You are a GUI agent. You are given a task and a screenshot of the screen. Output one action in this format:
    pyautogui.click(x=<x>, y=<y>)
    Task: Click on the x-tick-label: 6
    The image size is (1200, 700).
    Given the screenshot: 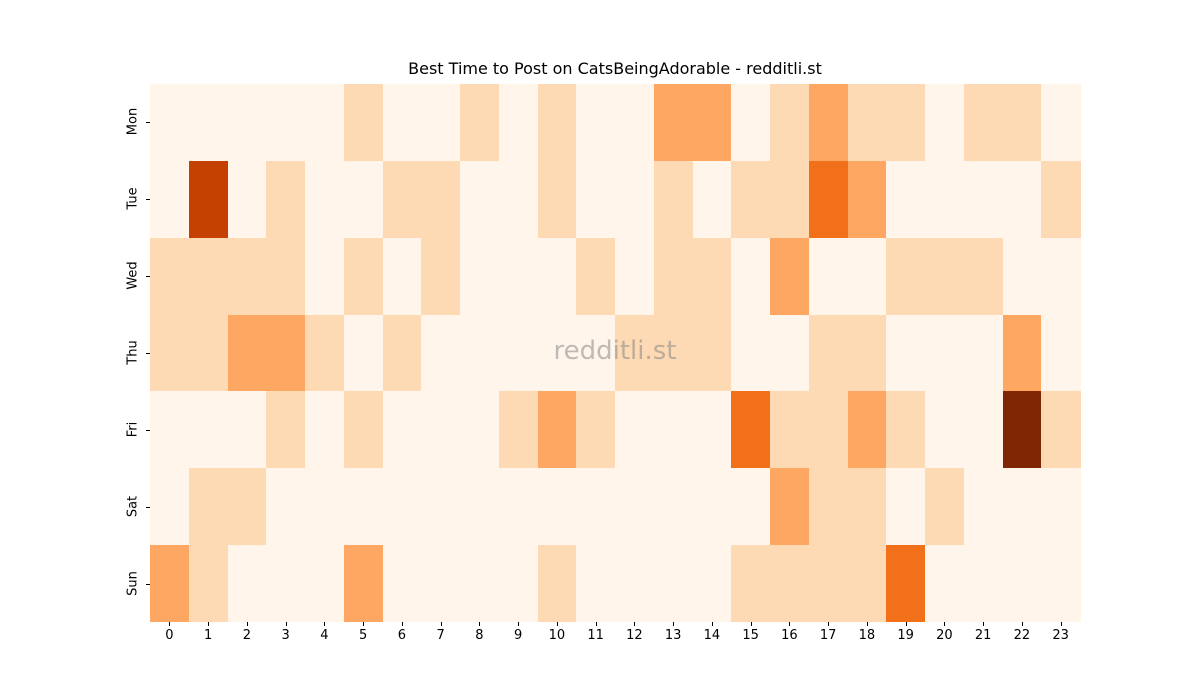 What is the action you would take?
    pyautogui.click(x=402, y=635)
    